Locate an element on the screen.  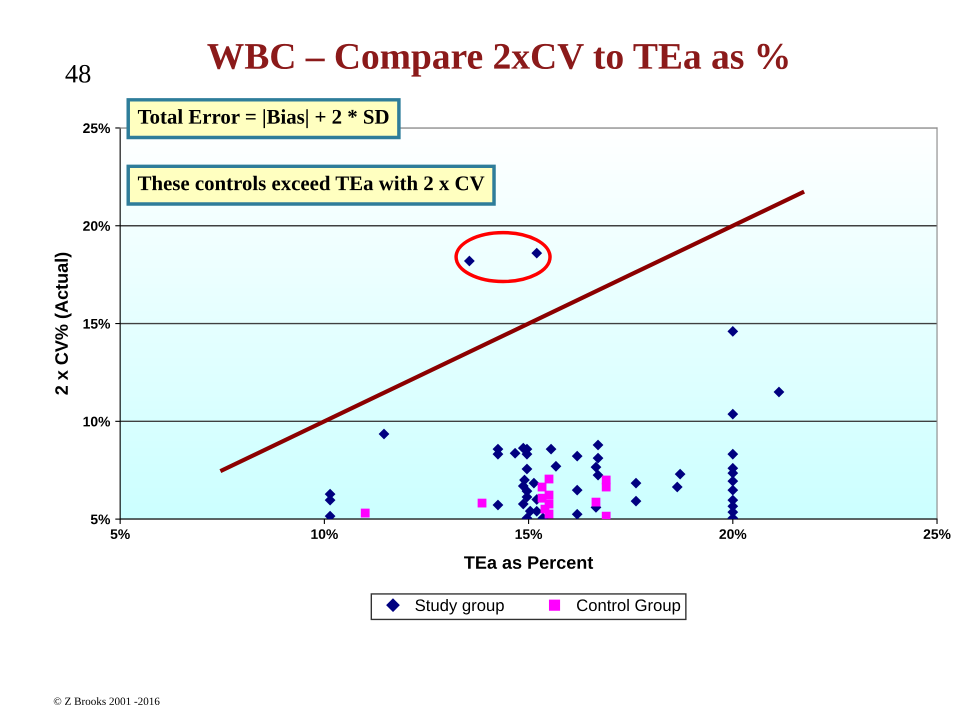
x-tick-label: 10% is located at coordinates (324, 534).